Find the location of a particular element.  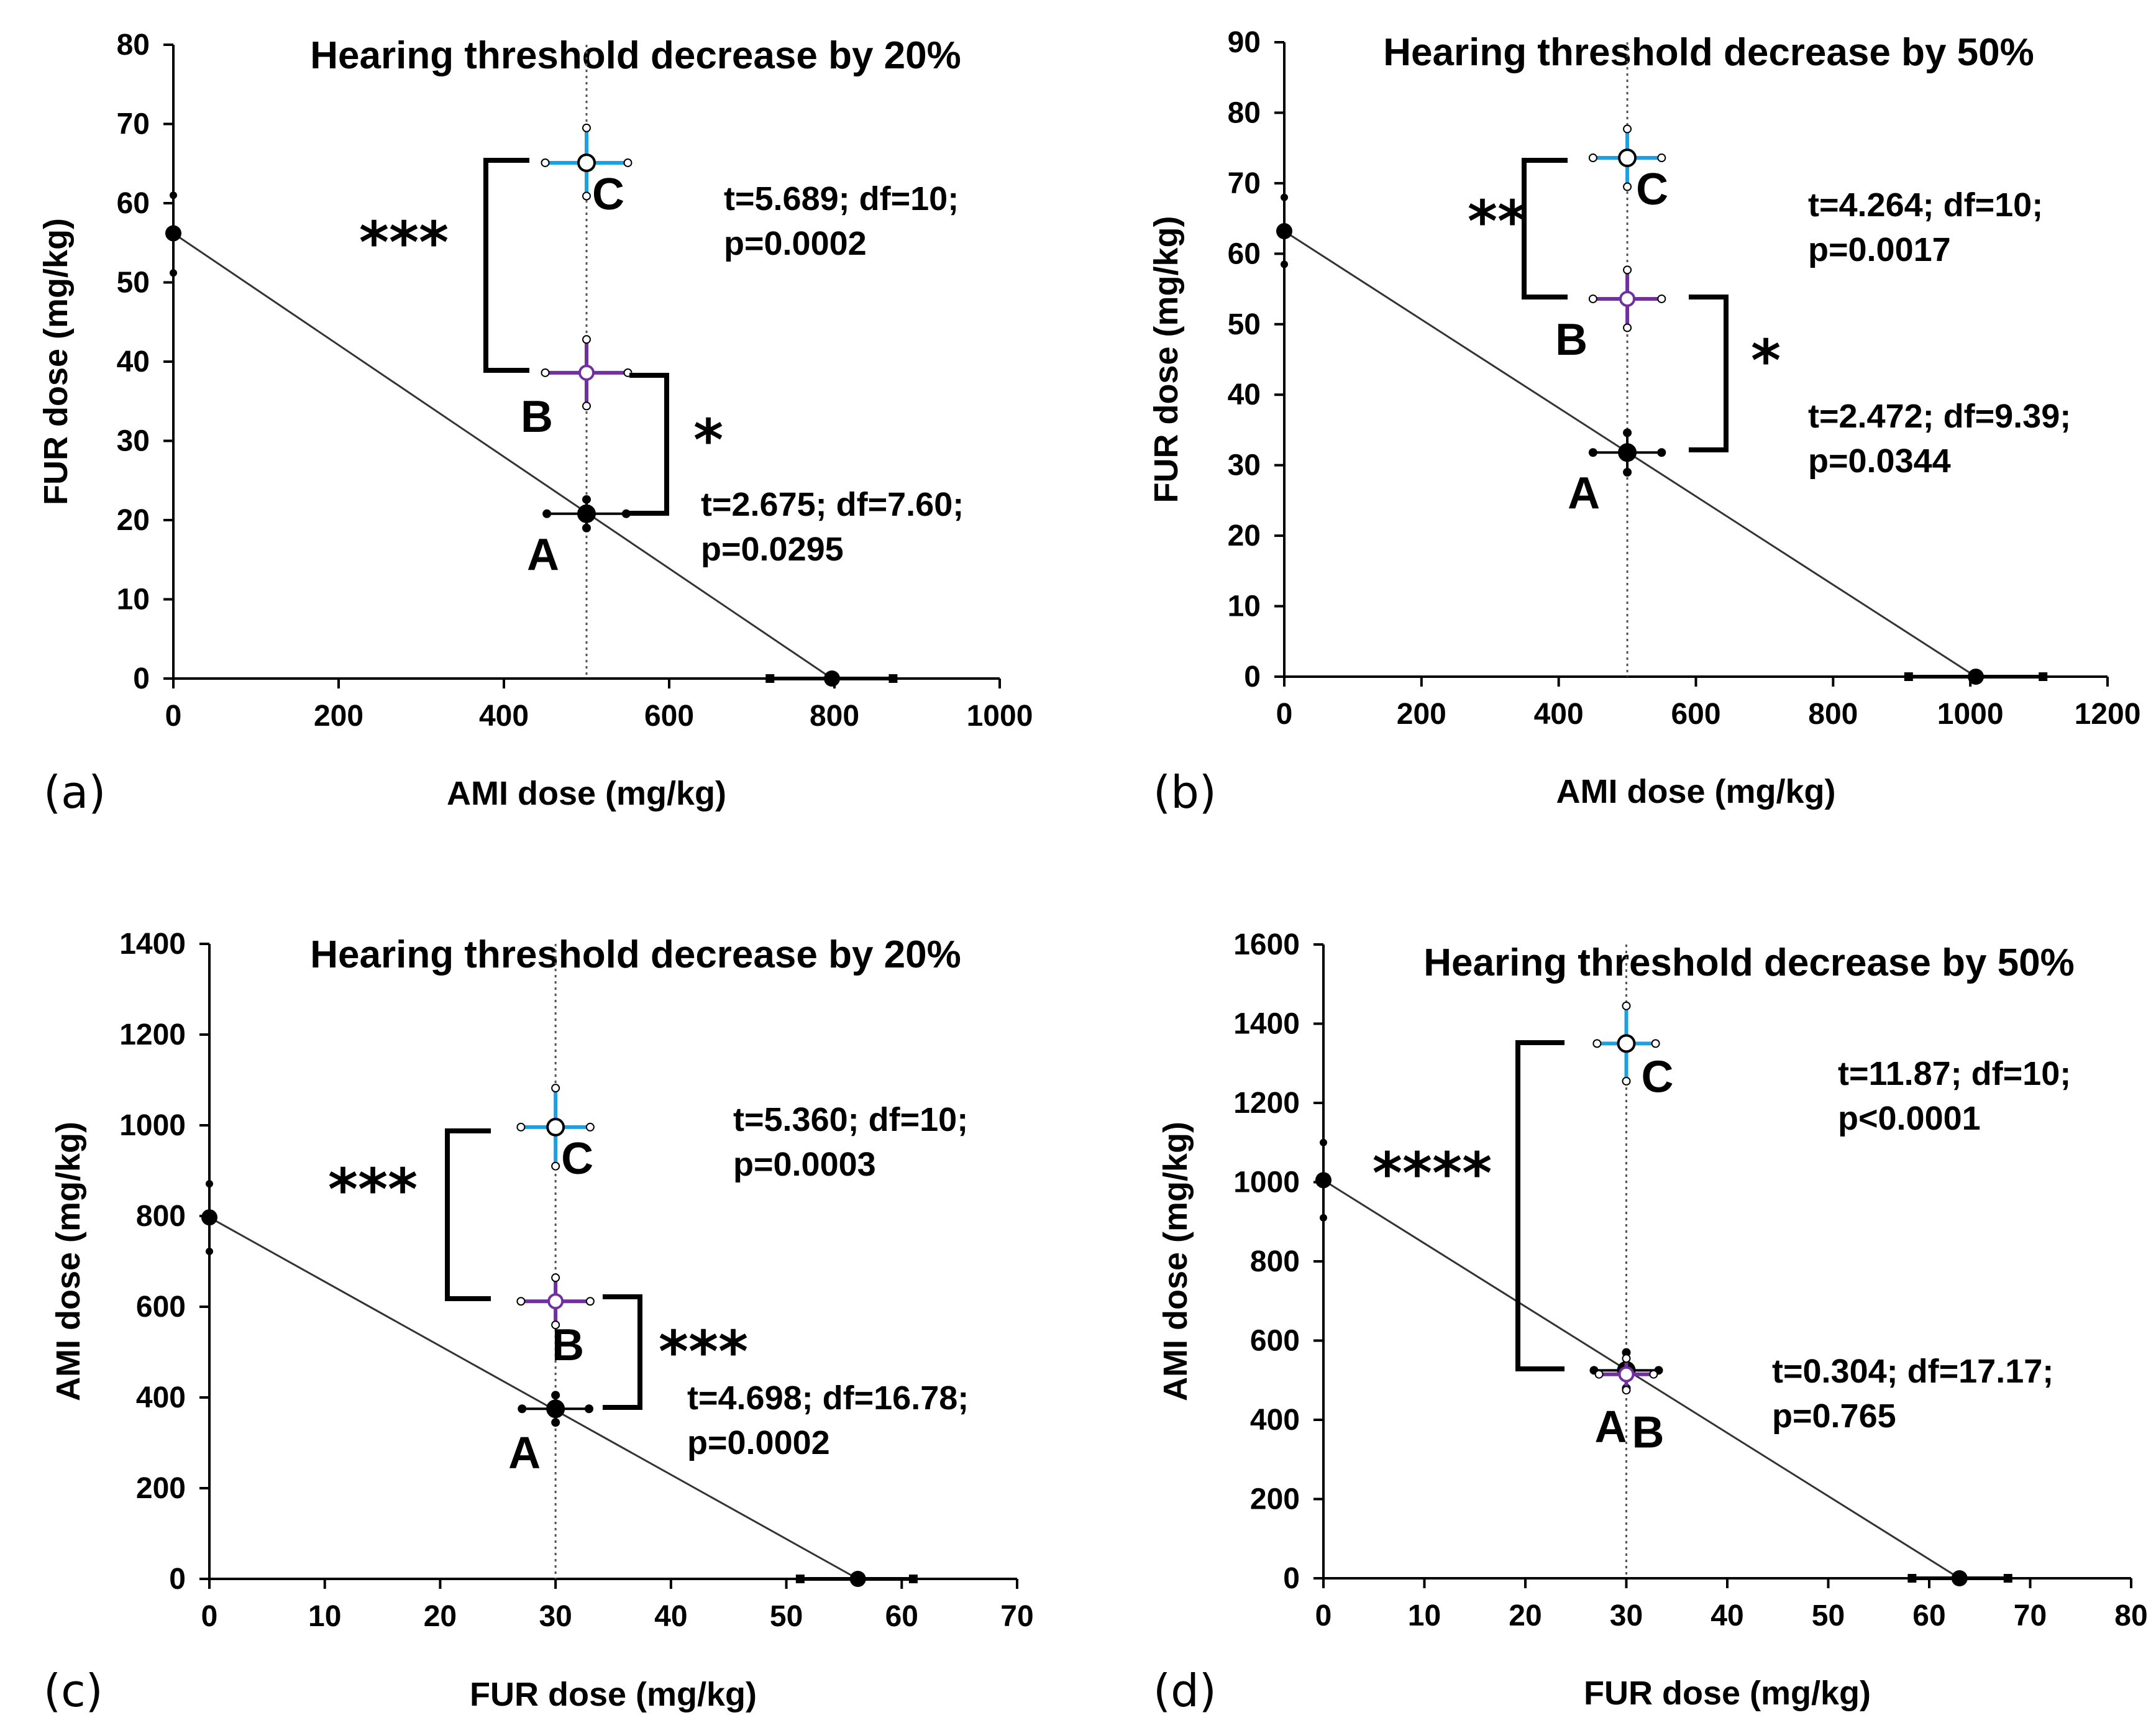

y-tick-label: 60 is located at coordinates (133, 203).